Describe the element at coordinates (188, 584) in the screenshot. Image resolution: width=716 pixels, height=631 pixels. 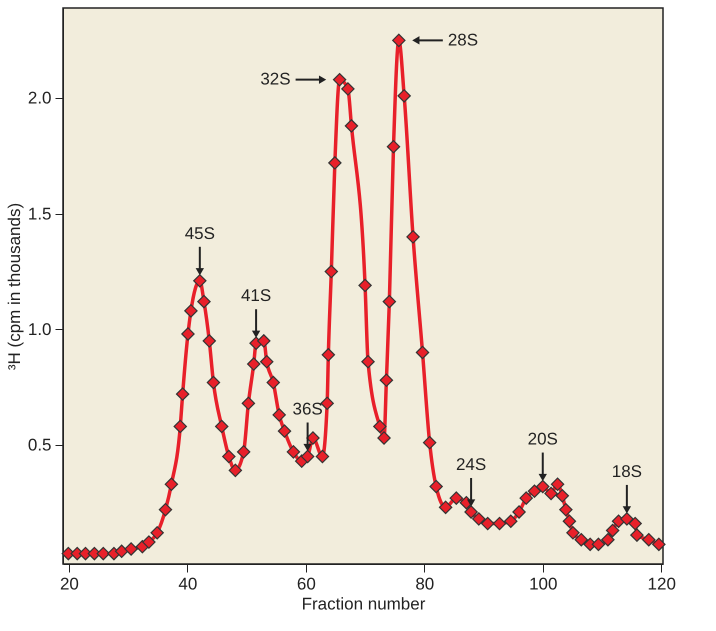
I see `x-tick-label: 40` at that location.